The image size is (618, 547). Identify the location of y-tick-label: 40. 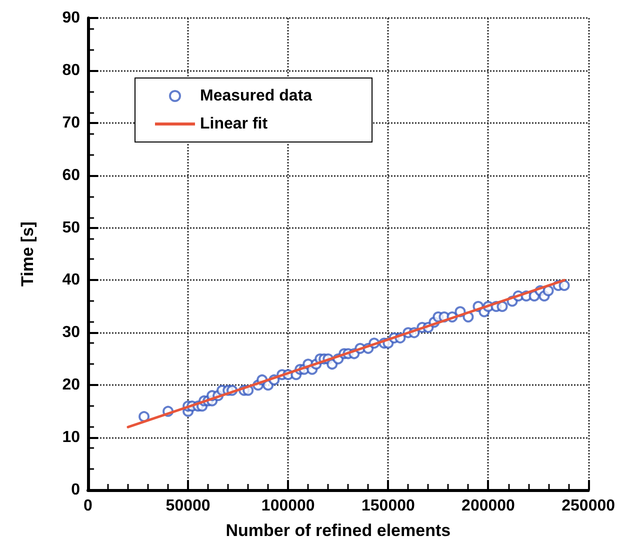
(71, 280).